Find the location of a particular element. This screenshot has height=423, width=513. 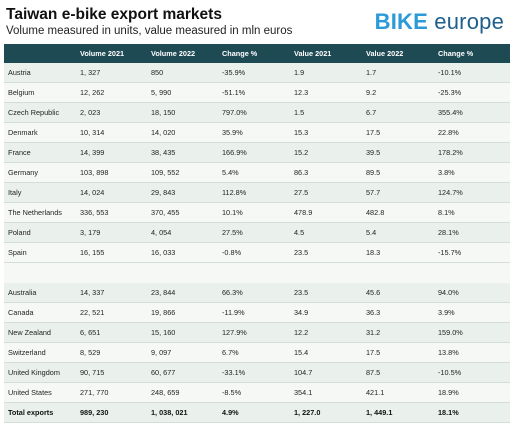

volume-2021-cell: 90, 715 is located at coordinates (92, 372).